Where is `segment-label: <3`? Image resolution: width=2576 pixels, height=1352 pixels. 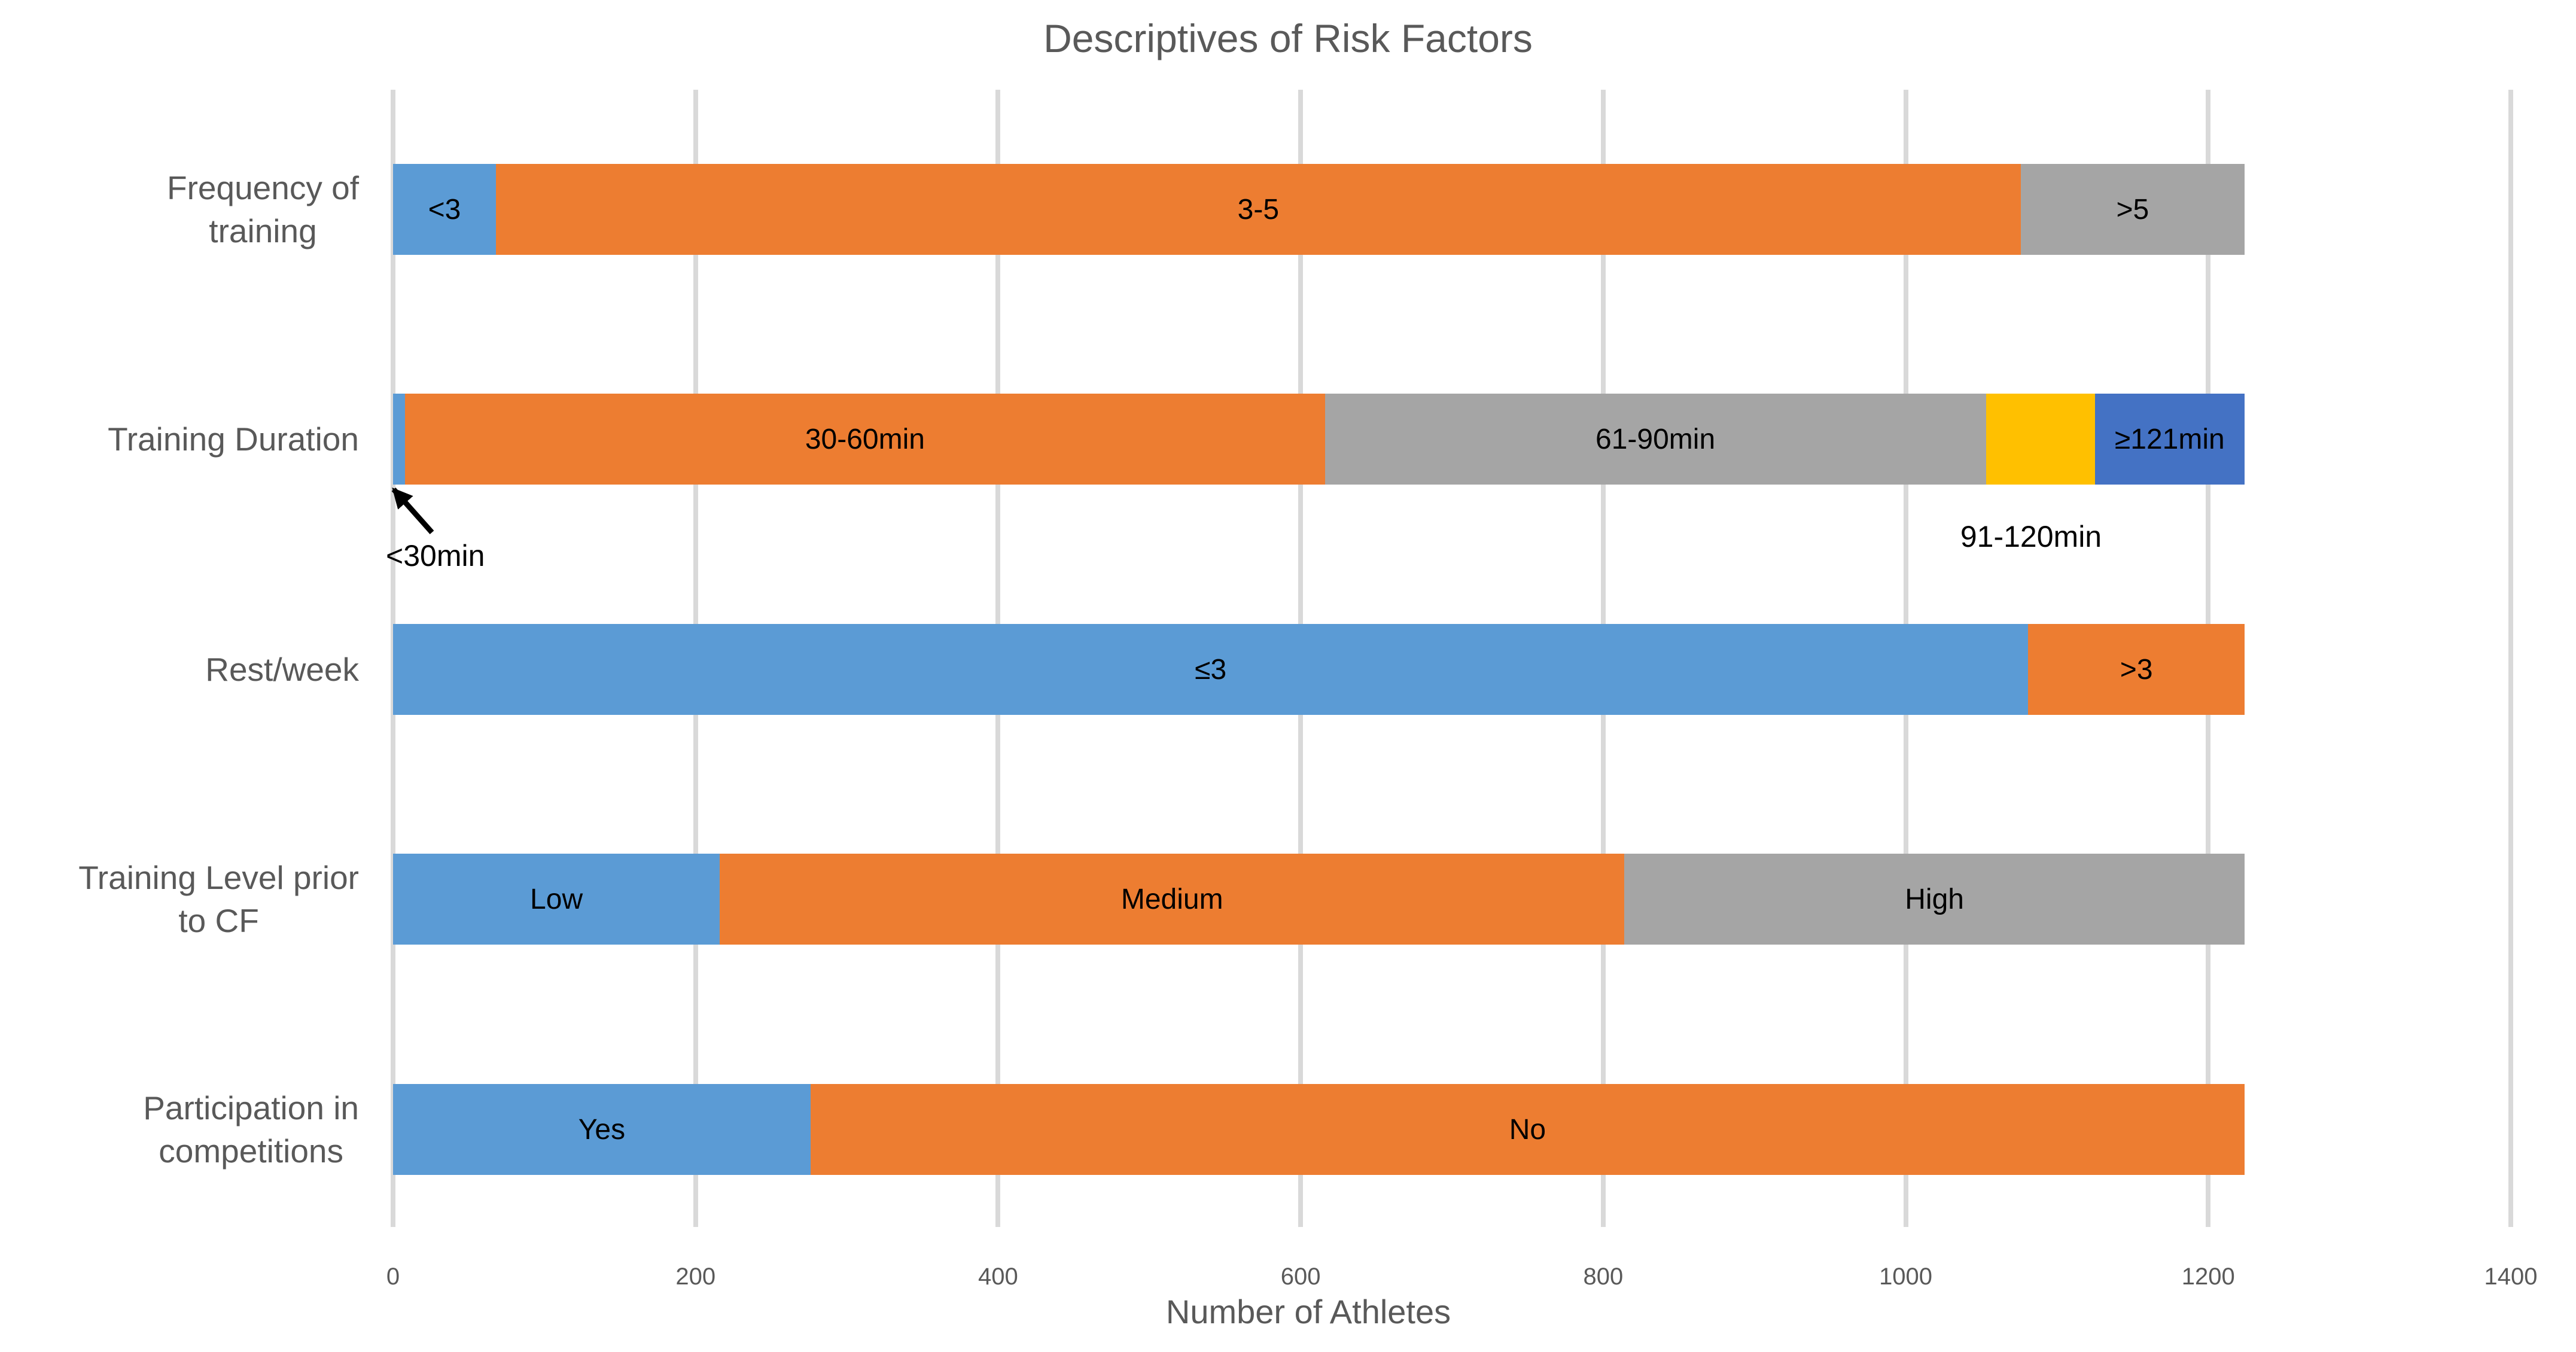
segment-label: <3 is located at coordinates (444, 210).